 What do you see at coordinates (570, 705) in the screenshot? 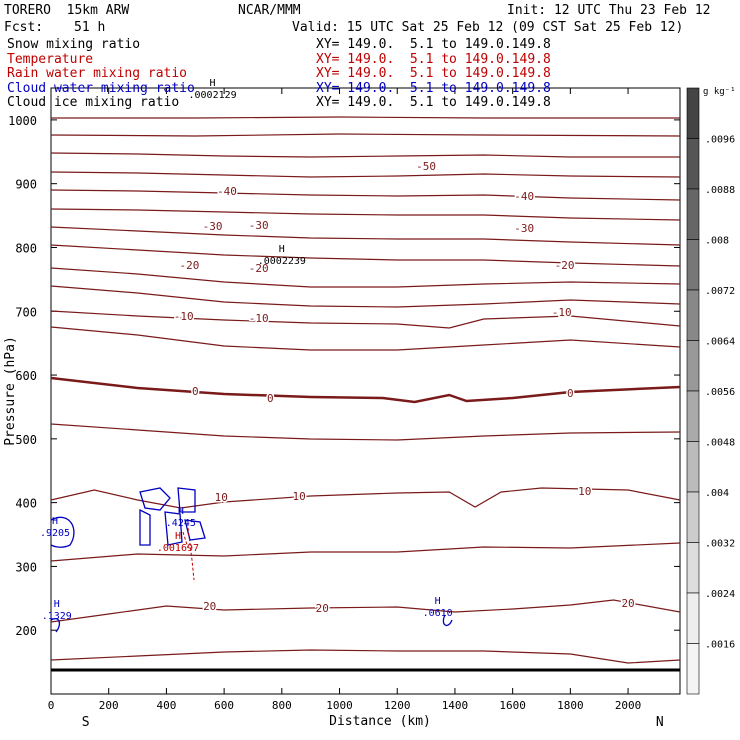
I see `x-tick-label: 1800` at bounding box center [570, 705].